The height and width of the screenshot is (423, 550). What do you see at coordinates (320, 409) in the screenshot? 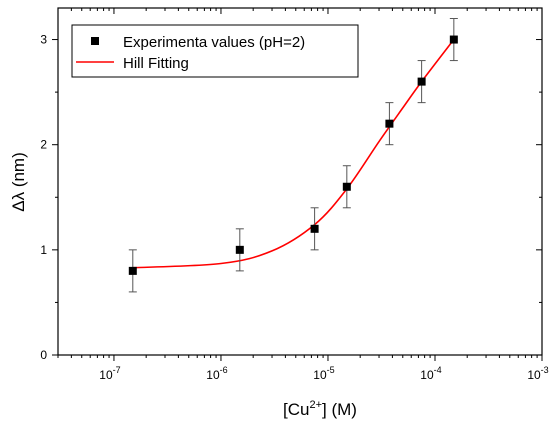
I see `x-axis-title: [Cu2+] (M)` at bounding box center [320, 409].